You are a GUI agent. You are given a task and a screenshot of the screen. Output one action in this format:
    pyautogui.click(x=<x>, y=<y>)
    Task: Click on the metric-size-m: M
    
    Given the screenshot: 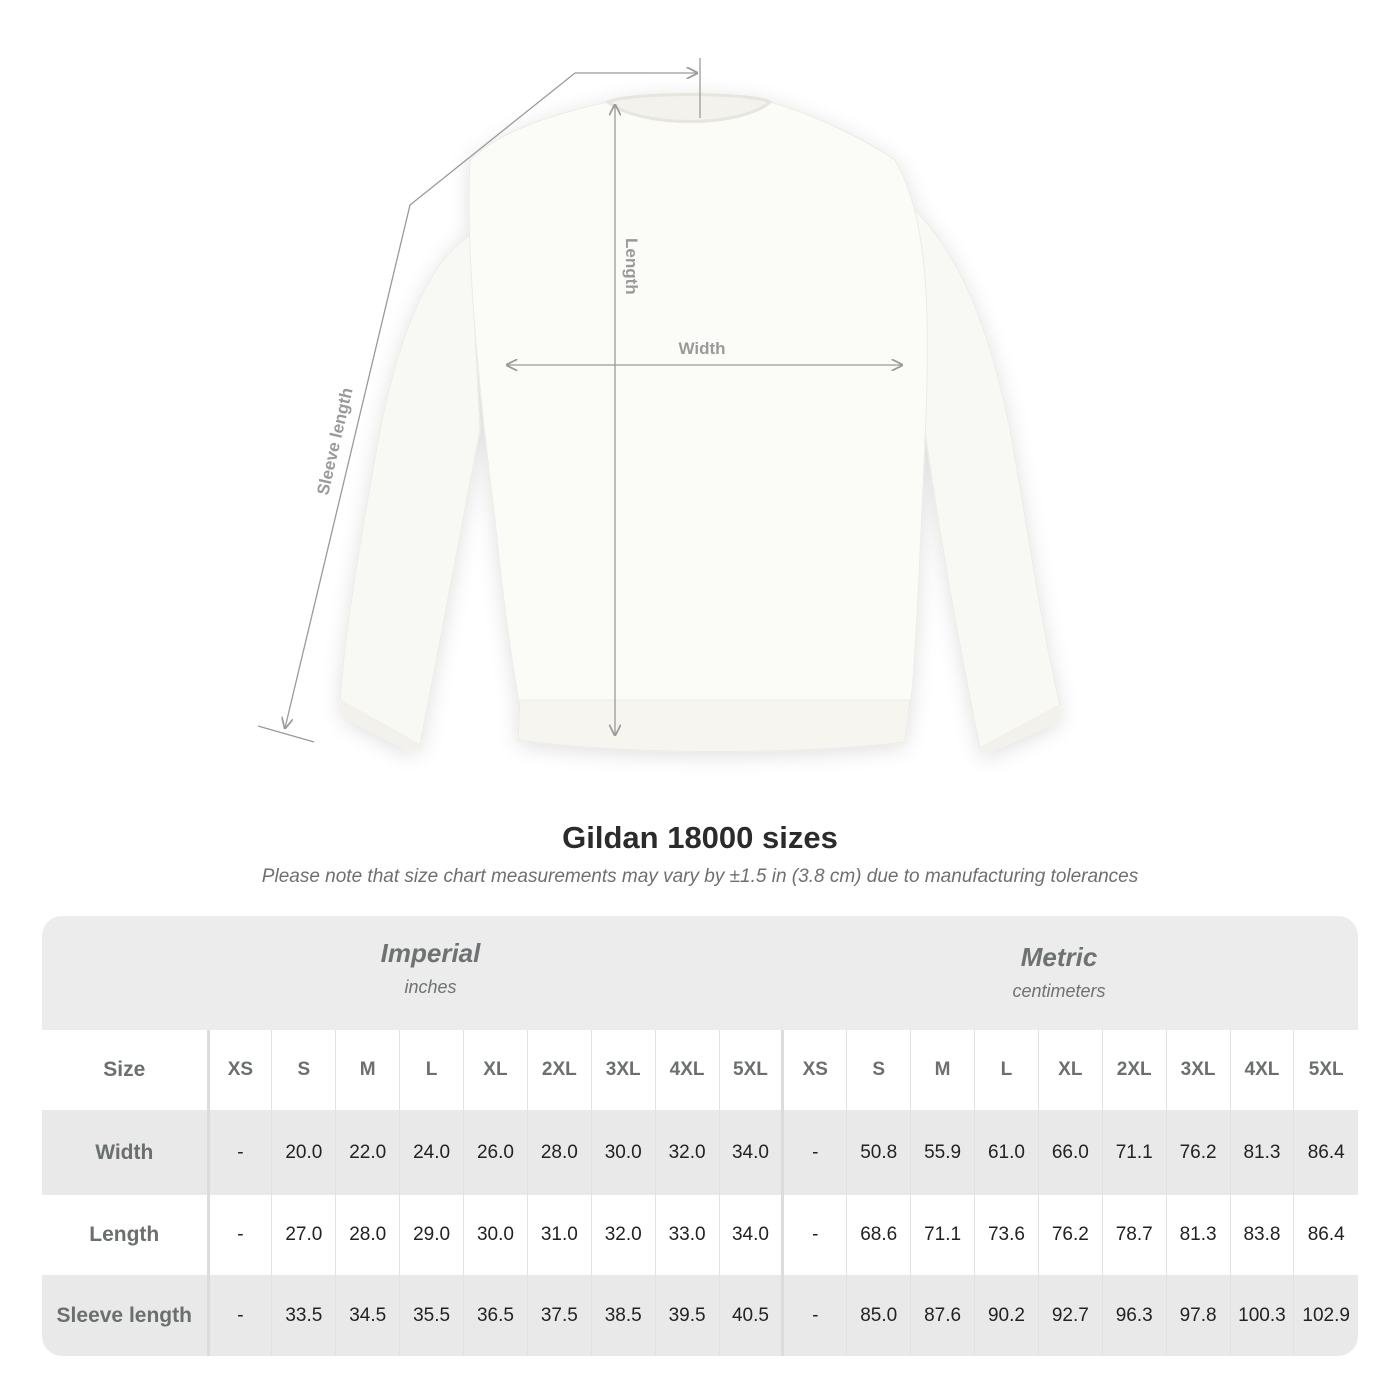 What is the action you would take?
    pyautogui.click(x=942, y=1070)
    